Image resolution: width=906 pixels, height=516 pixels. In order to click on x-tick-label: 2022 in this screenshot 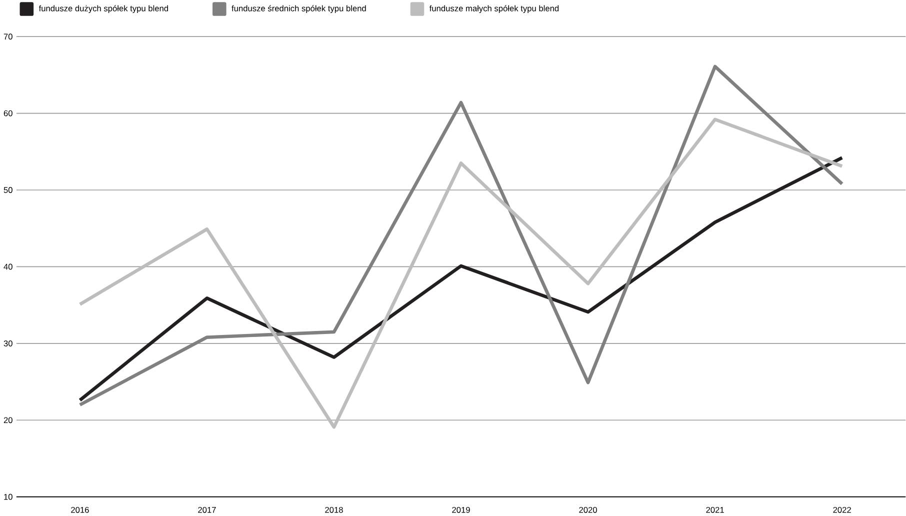, I will do `click(842, 509)`.